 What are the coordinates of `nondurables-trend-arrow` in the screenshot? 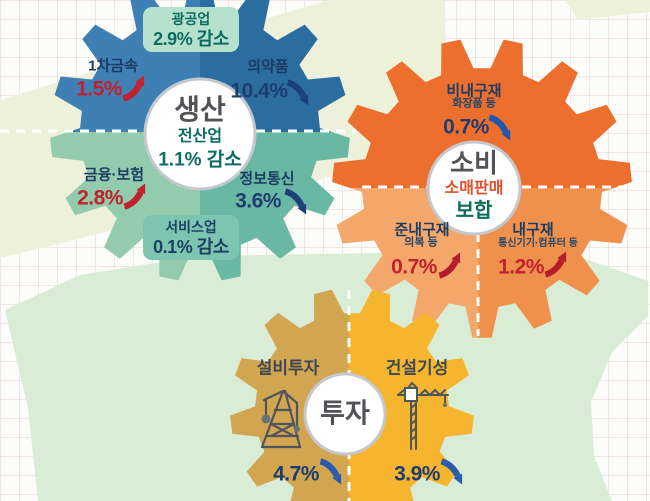 It's located at (500, 128).